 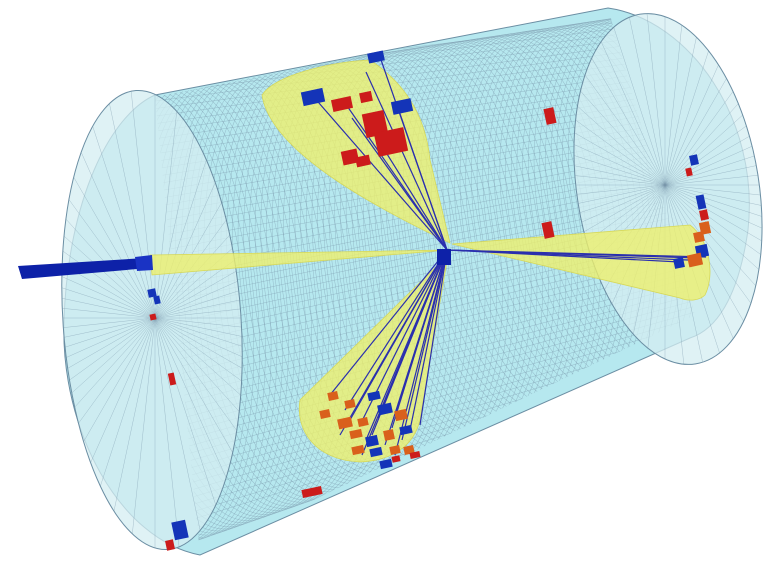 I want to click on primary-vertex, so click(x=444, y=257).